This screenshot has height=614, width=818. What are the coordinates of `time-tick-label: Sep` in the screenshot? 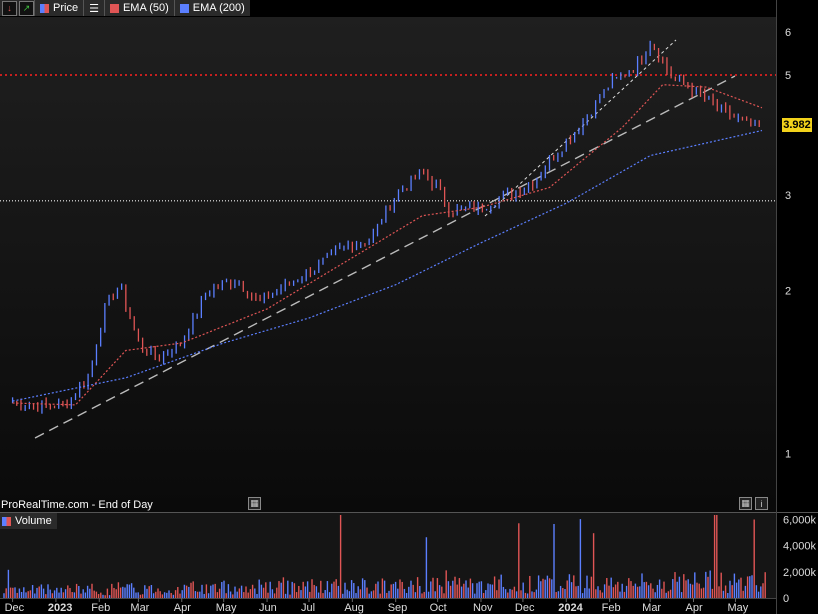 It's located at (398, 608).